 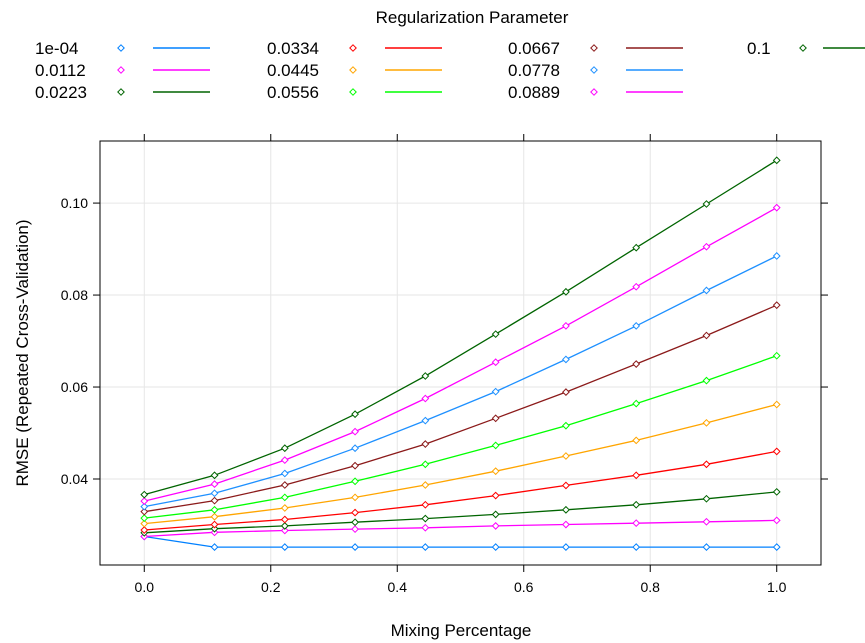 What do you see at coordinates (534, 48) in the screenshot?
I see `legend-label: 0.0667` at bounding box center [534, 48].